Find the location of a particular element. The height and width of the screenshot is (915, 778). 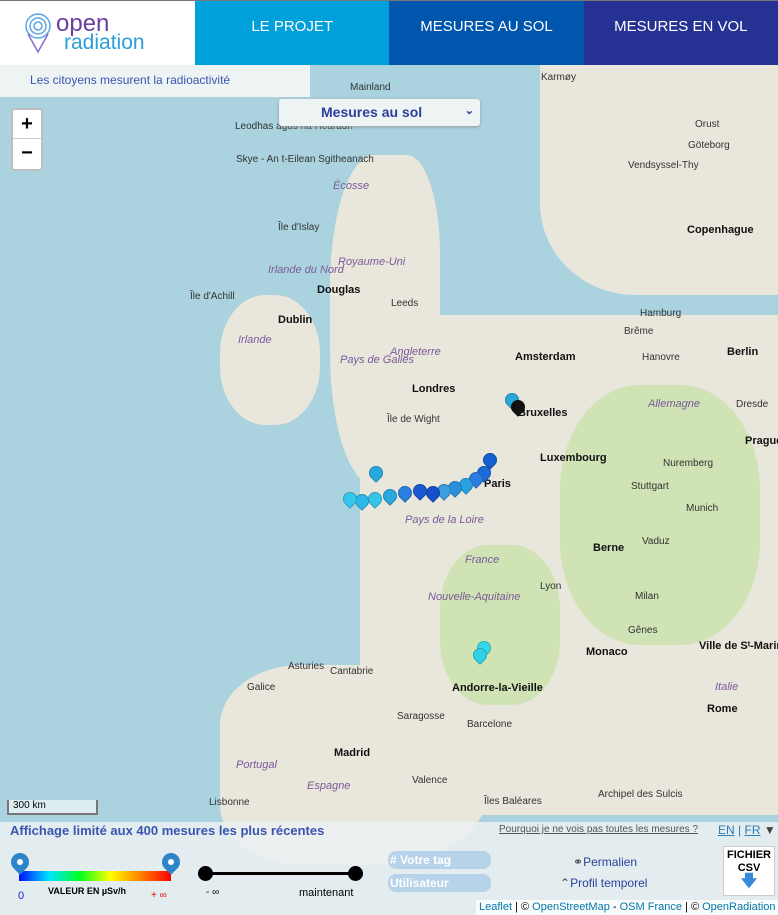

chevron-down-icon: ⌄ is located at coordinates (469, 111).